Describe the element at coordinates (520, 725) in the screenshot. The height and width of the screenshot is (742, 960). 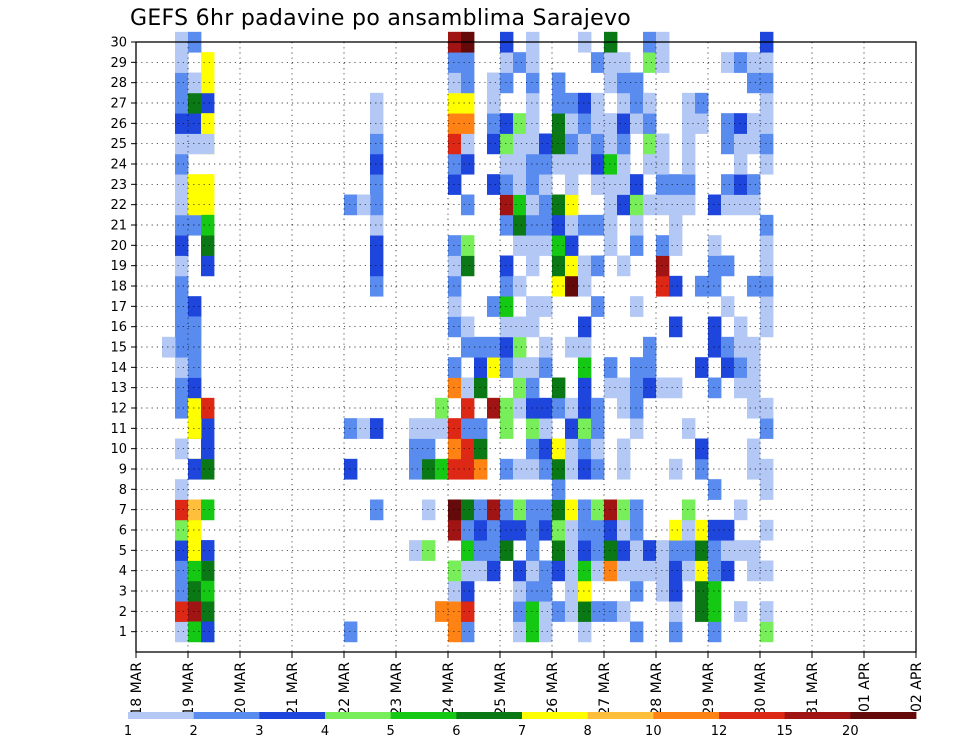
I see `colorbar: 1 2 3 4 5 6 7 8 10 12 15 20` at that location.